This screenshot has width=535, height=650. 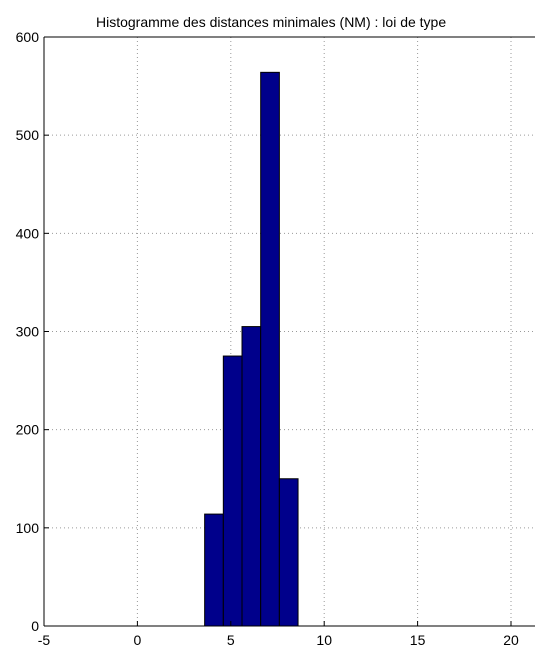 I want to click on y-tick-label: 300, so click(x=28, y=332).